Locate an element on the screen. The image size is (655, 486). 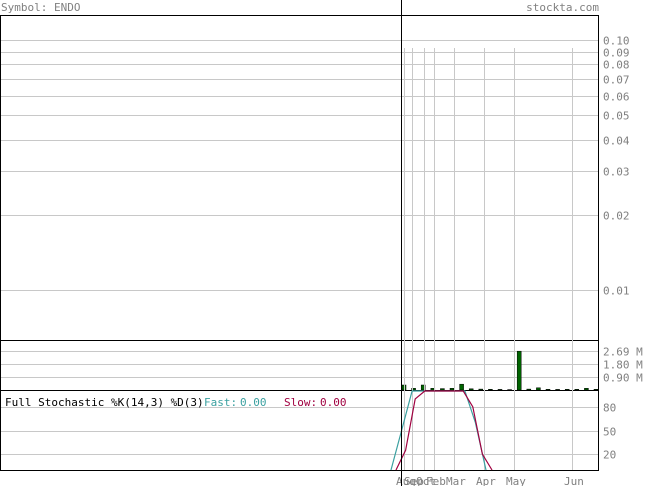
time-tick-label: Oct is located at coordinates (426, 480).